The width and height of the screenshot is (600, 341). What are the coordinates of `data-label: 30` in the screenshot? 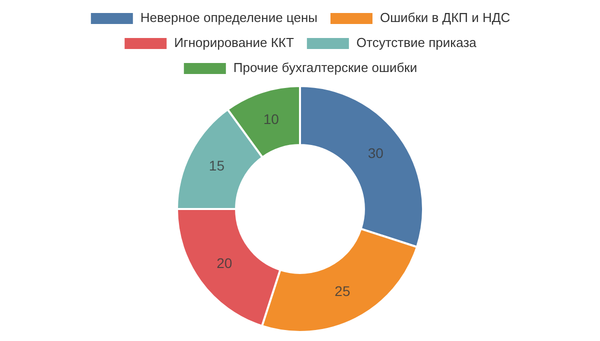 It's located at (376, 152).